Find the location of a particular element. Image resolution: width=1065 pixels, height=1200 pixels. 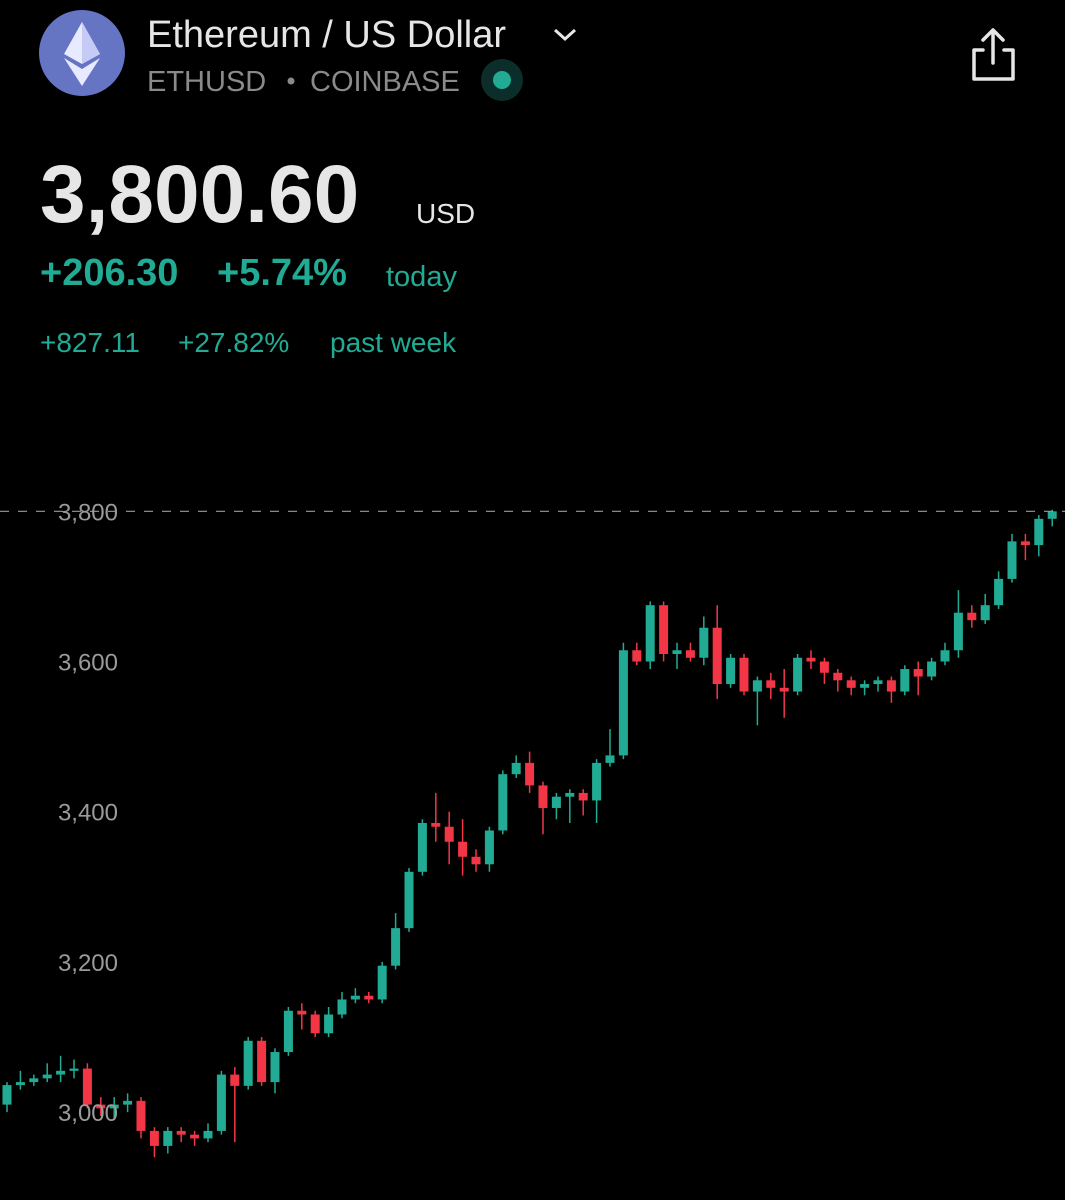

y-tick-label: 3,800 is located at coordinates (88, 512).